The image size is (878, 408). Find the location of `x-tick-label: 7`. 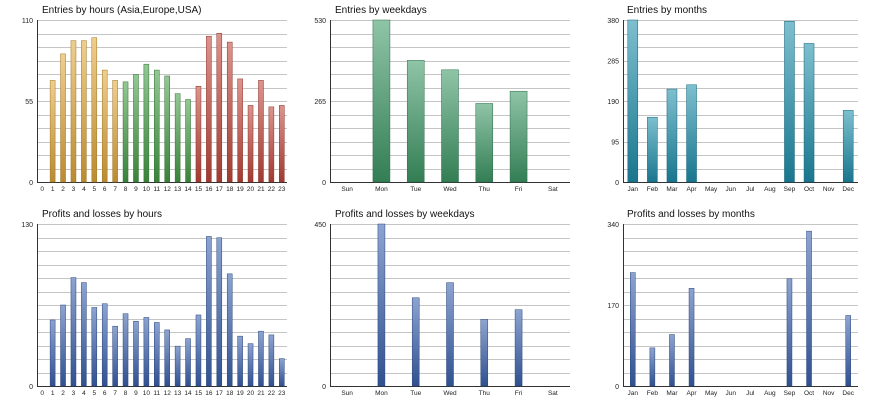

x-tick-label: 7 is located at coordinates (115, 393).